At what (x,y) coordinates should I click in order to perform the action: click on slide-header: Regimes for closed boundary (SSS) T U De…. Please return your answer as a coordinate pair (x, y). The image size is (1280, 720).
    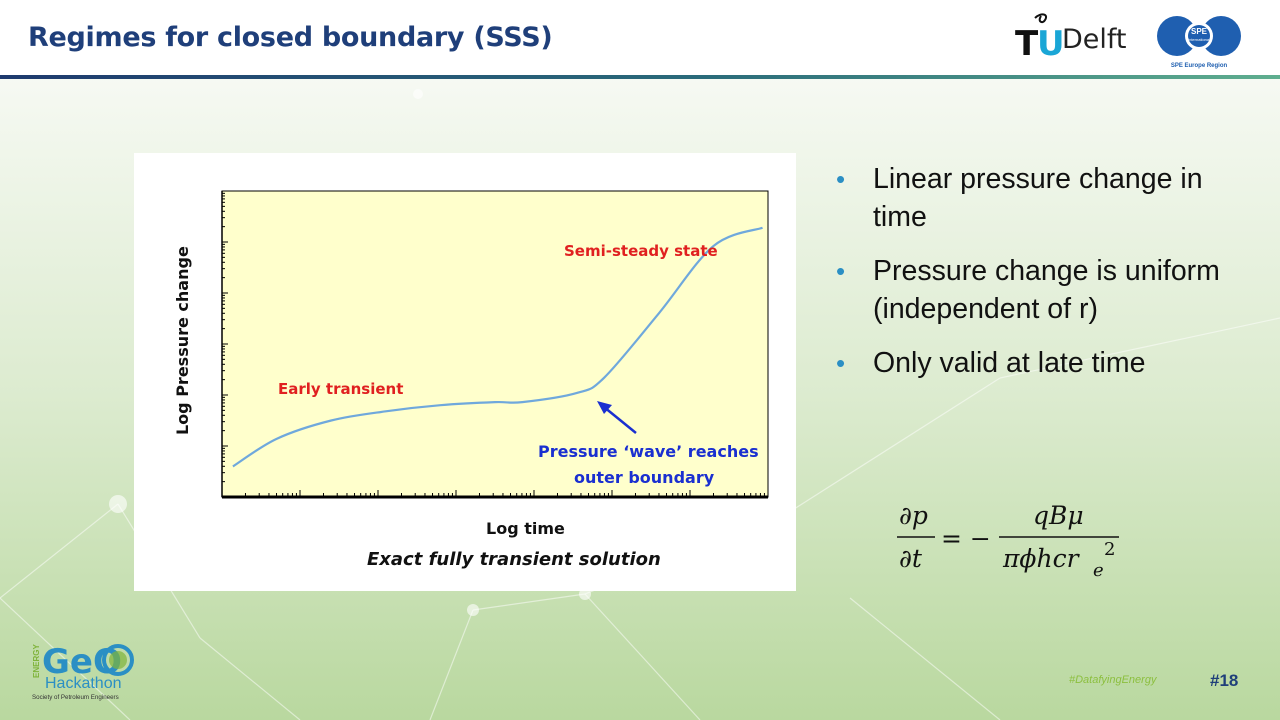
    Looking at the image, I should click on (640, 38).